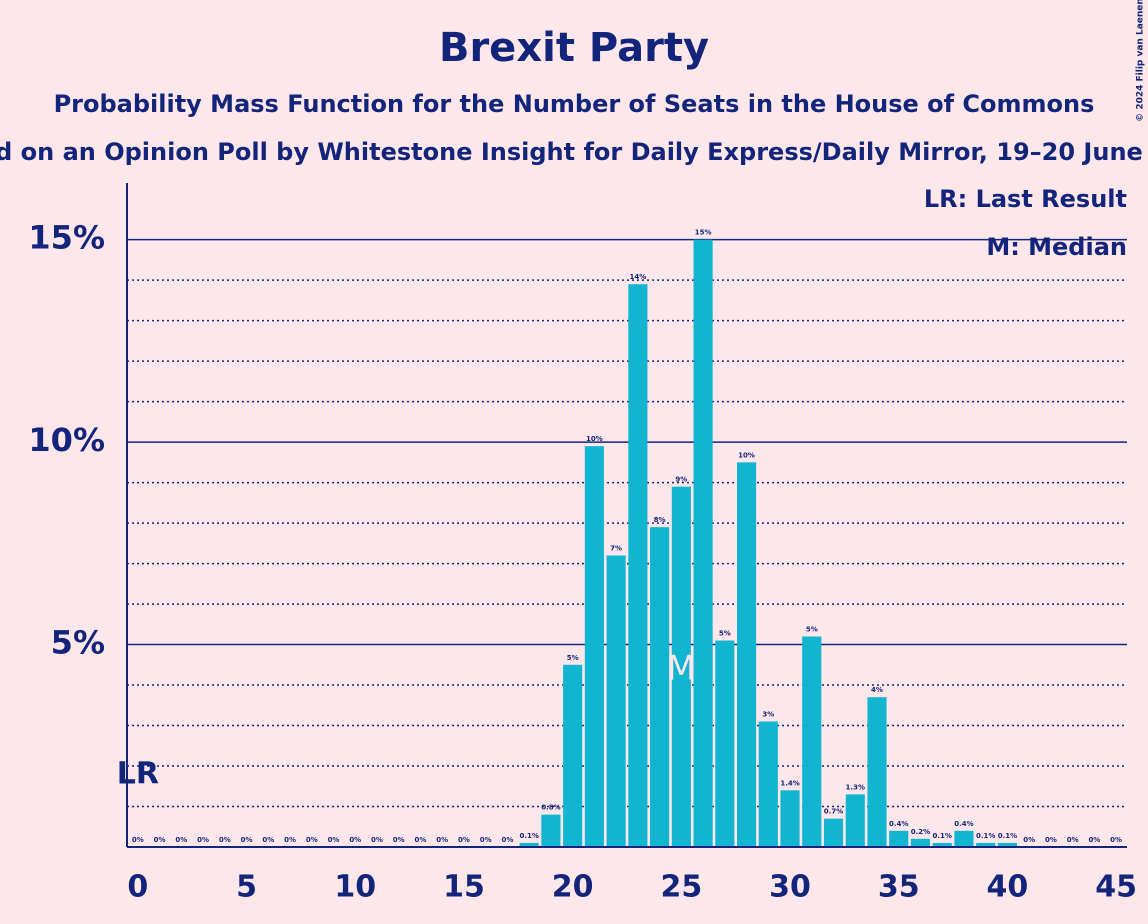  I want to click on x-tick-label: 45, so click(1116, 887).